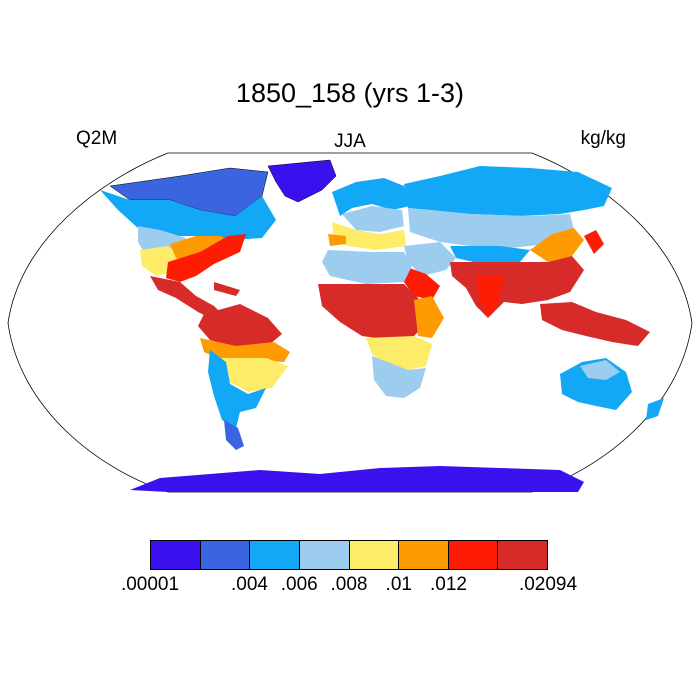 The width and height of the screenshot is (700, 700). I want to click on region-south-america-cool, so click(237, 389).